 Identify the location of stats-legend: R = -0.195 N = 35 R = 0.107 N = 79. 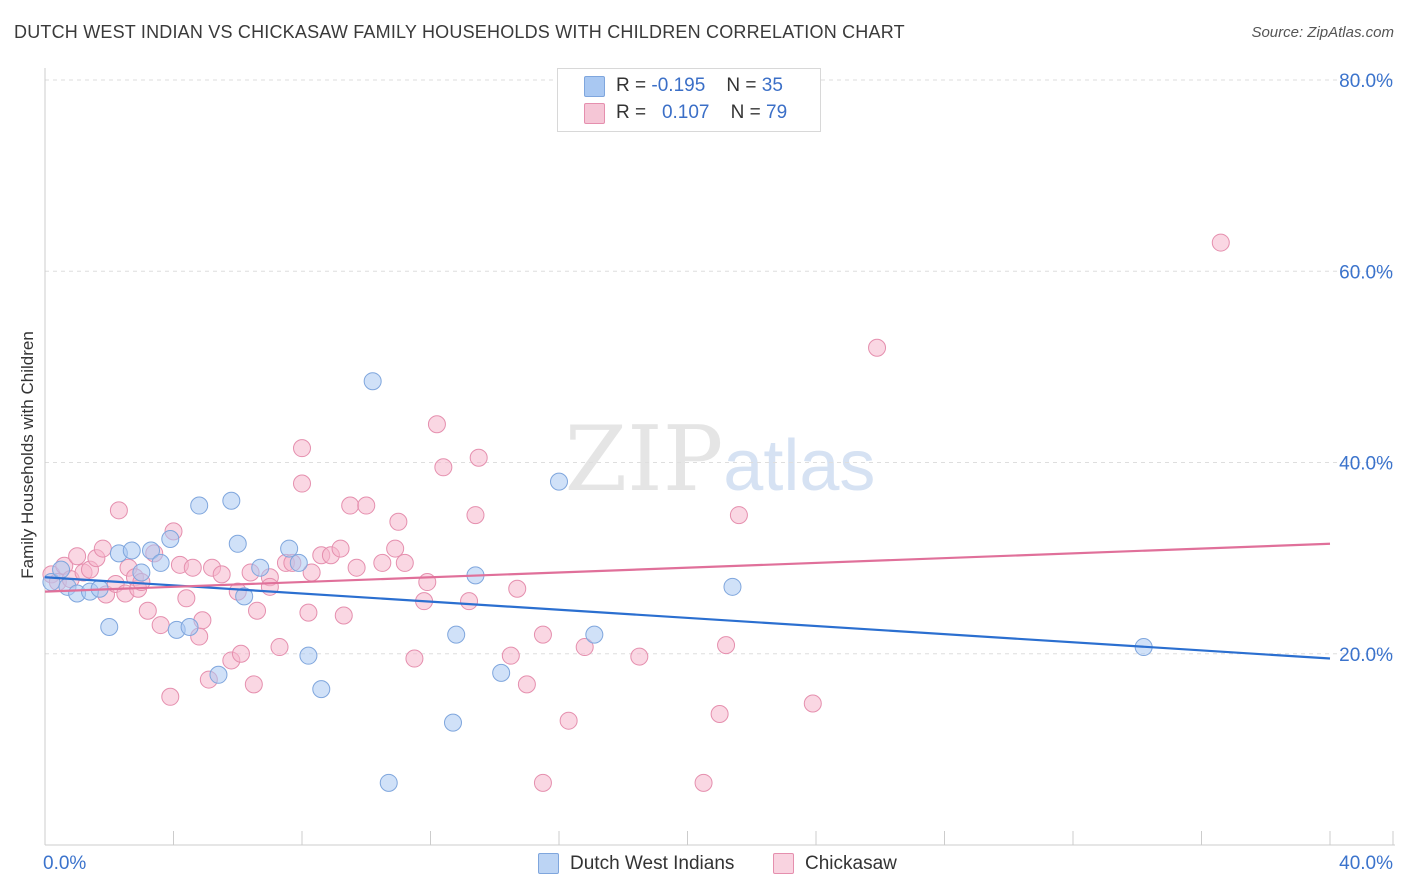
(689, 100).